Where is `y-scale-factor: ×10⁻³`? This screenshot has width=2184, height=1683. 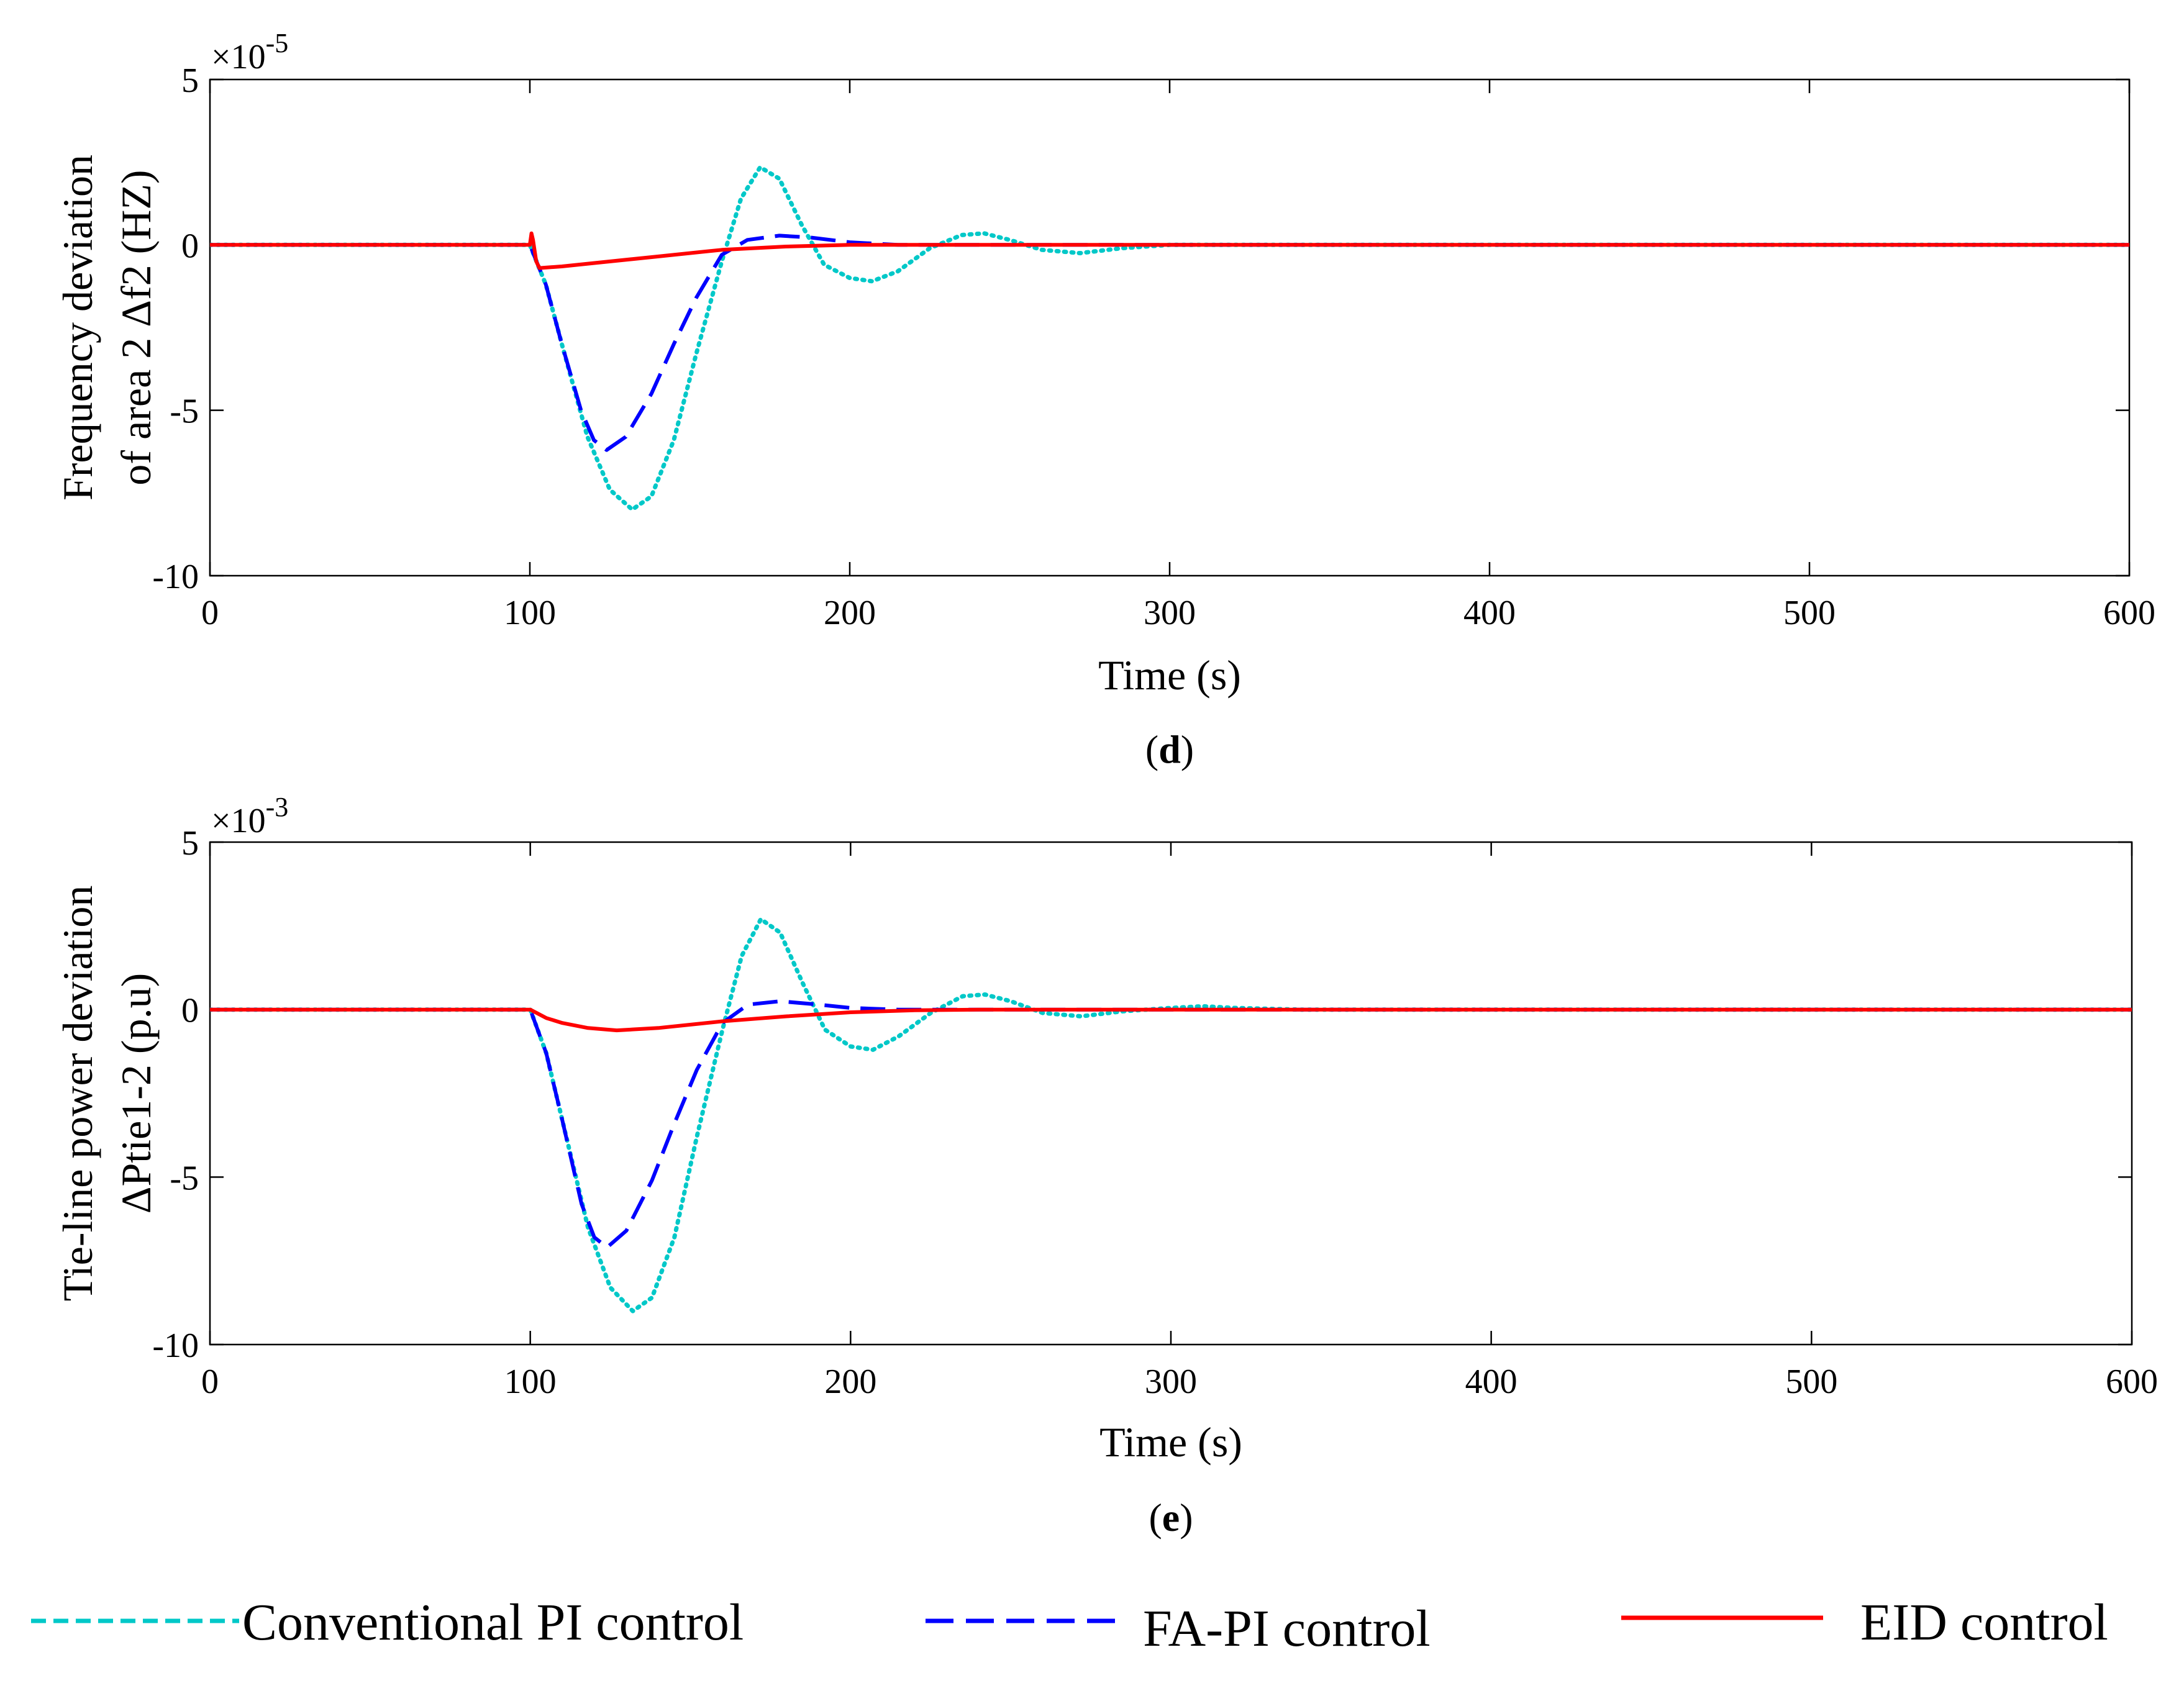
y-scale-factor: ×10⁻³ is located at coordinates (249, 816).